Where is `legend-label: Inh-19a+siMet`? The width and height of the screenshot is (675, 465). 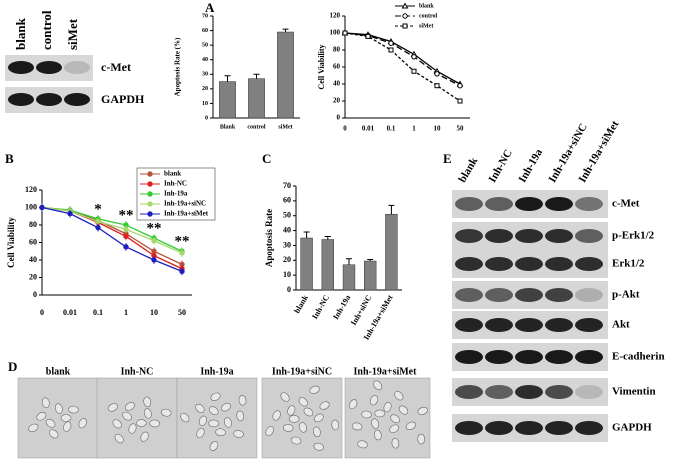
legend-label: Inh-19a+siMet is located at coordinates (186, 214).